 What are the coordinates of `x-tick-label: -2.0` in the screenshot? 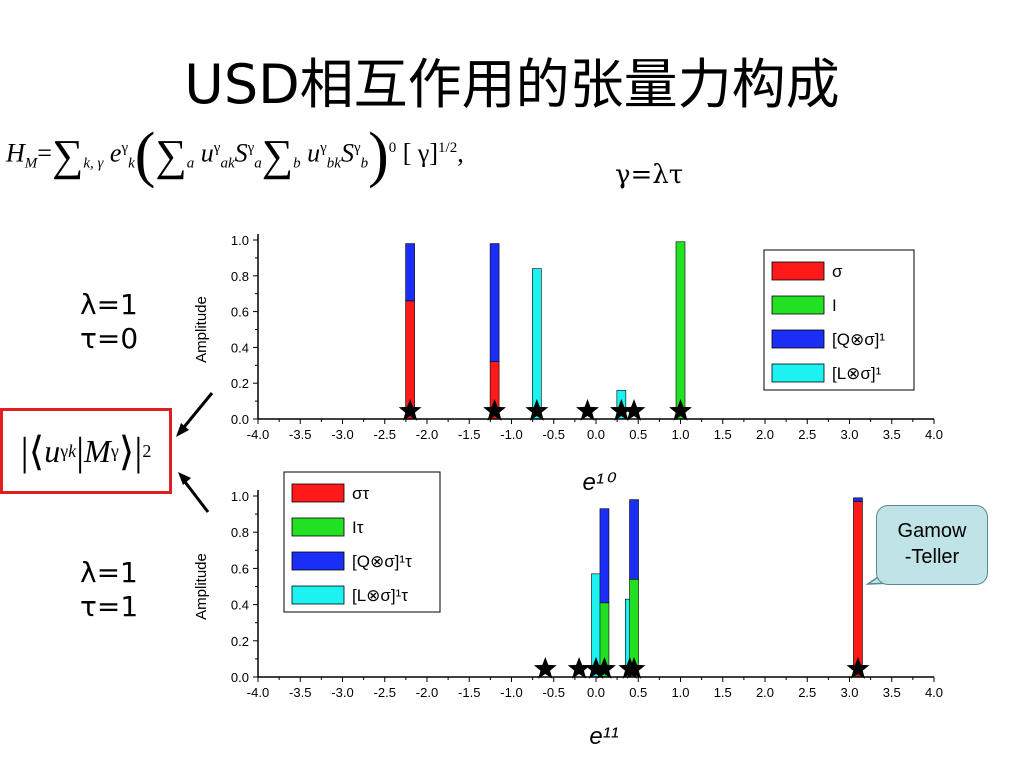 It's located at (427, 434).